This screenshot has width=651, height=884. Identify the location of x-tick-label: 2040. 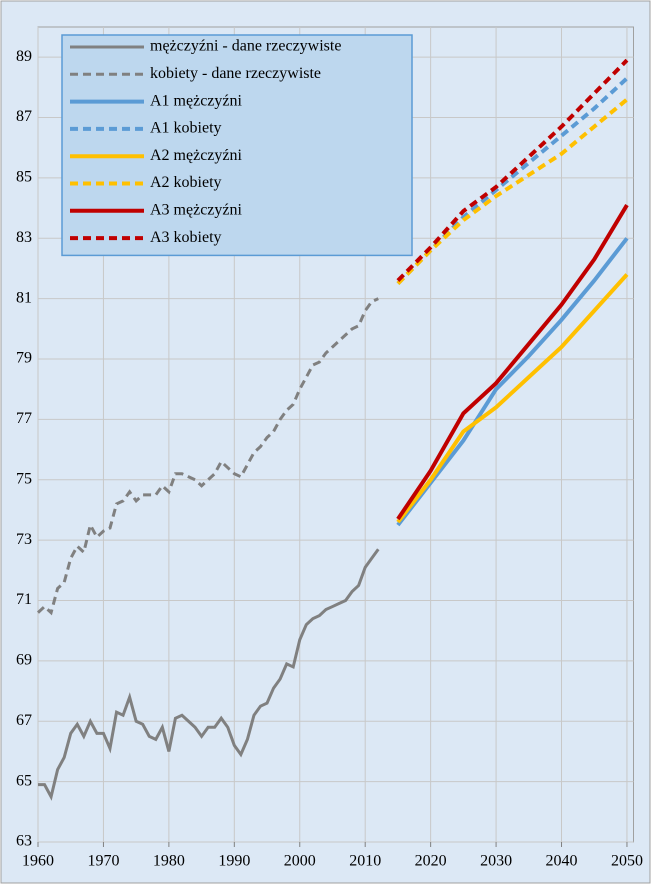
(562, 861).